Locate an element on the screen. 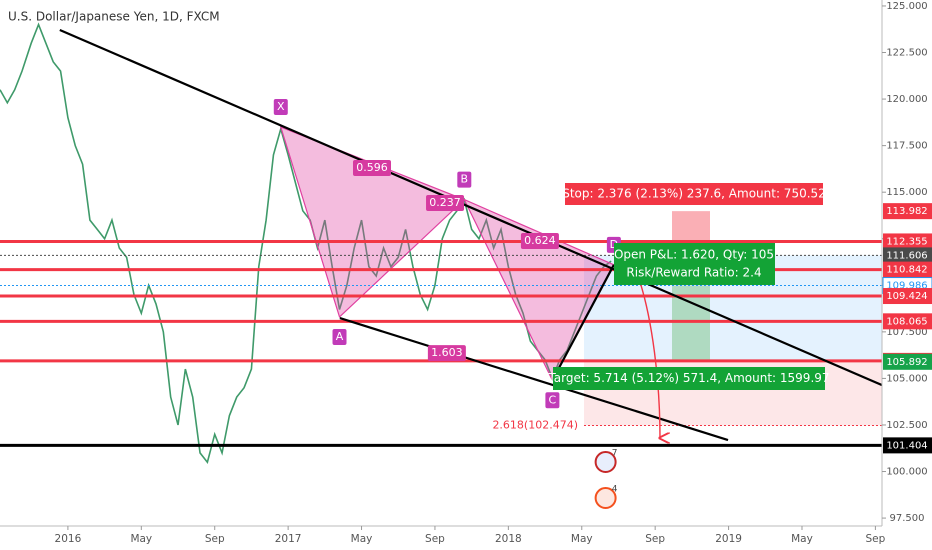 Image resolution: width=932 pixels, height=550 pixels. level-label: 105.892 is located at coordinates (906, 362).